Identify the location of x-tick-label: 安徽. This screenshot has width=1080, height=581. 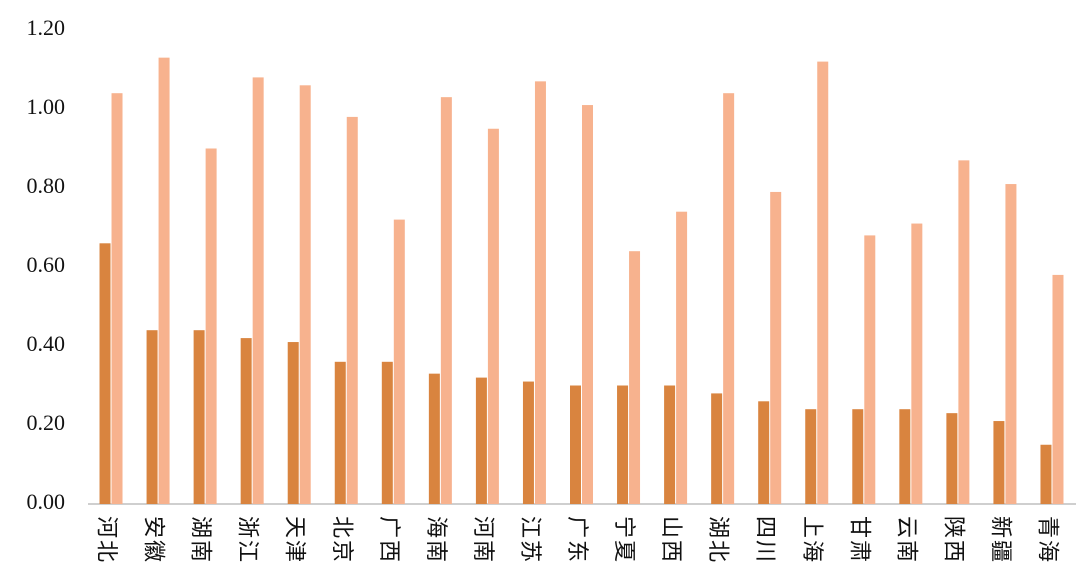
(153, 540).